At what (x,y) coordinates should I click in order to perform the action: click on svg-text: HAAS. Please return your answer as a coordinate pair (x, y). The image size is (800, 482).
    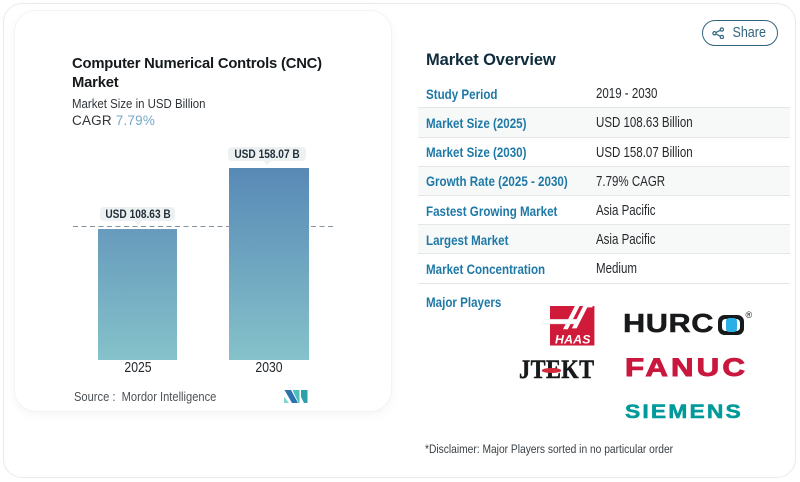
    Looking at the image, I should click on (573, 339).